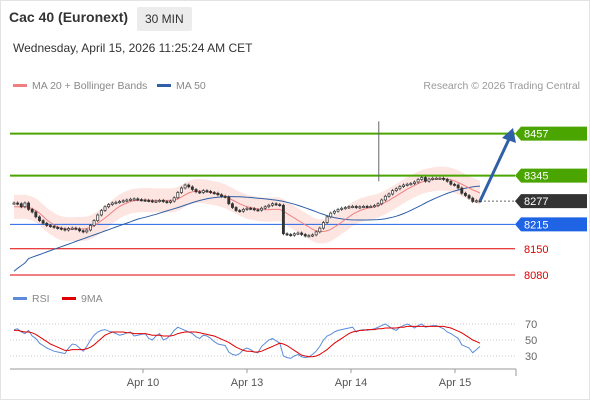 The image size is (590, 400). What do you see at coordinates (164, 19) in the screenshot?
I see `timeframe-button: 30 MIN` at bounding box center [164, 19].